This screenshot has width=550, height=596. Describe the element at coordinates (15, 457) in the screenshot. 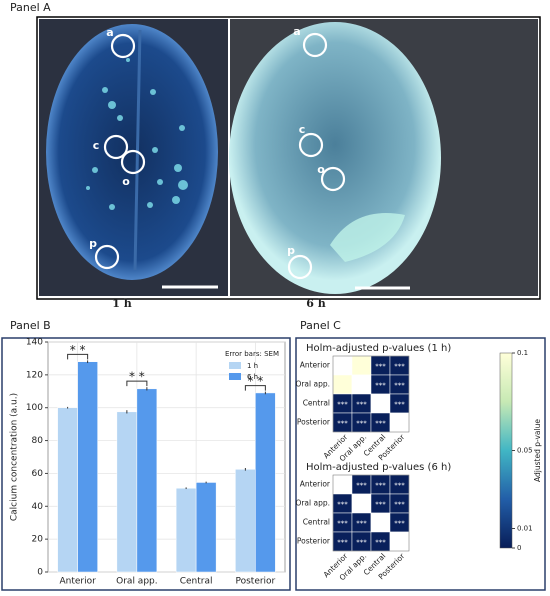

I see `y-axis-label: Calcium concentration (a.u.)` at that location.